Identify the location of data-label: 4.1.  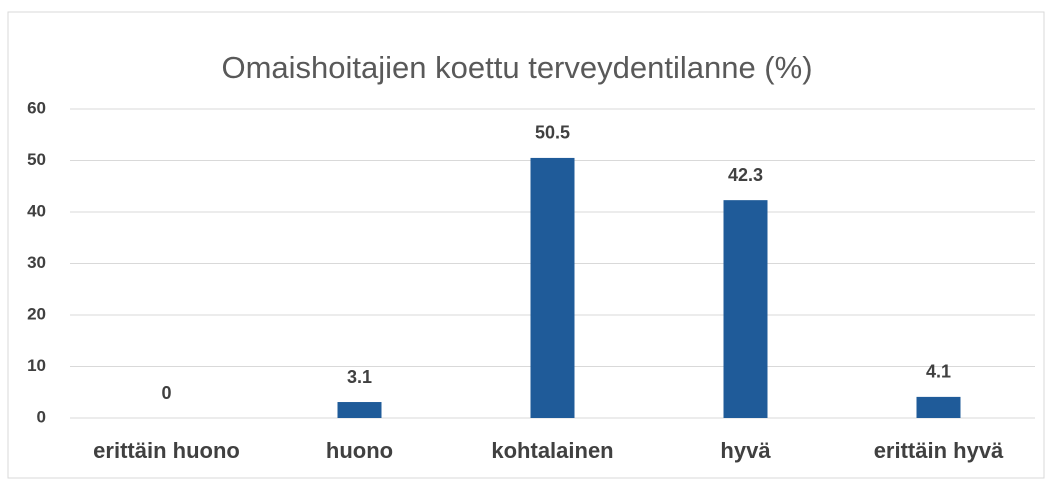
(938, 372).